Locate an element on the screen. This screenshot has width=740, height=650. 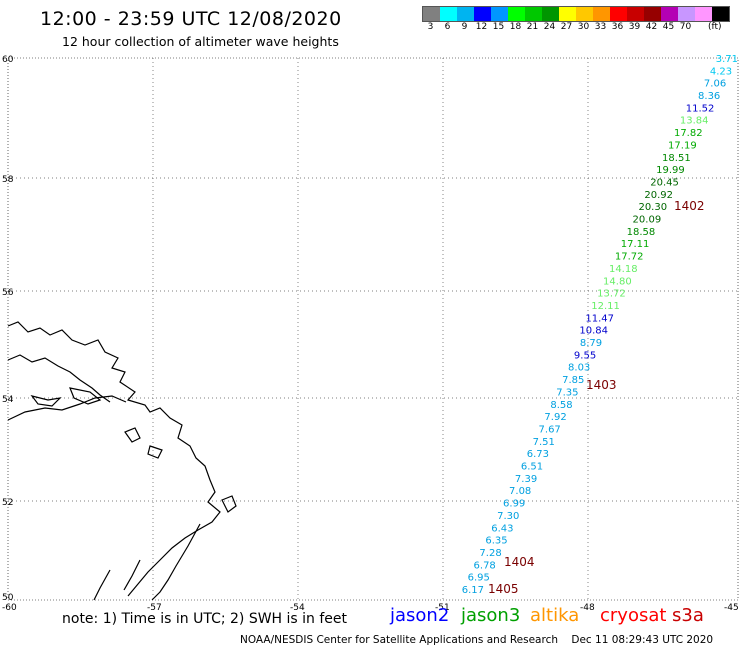
wave-height-value: 13.84 is located at coordinates (694, 121).